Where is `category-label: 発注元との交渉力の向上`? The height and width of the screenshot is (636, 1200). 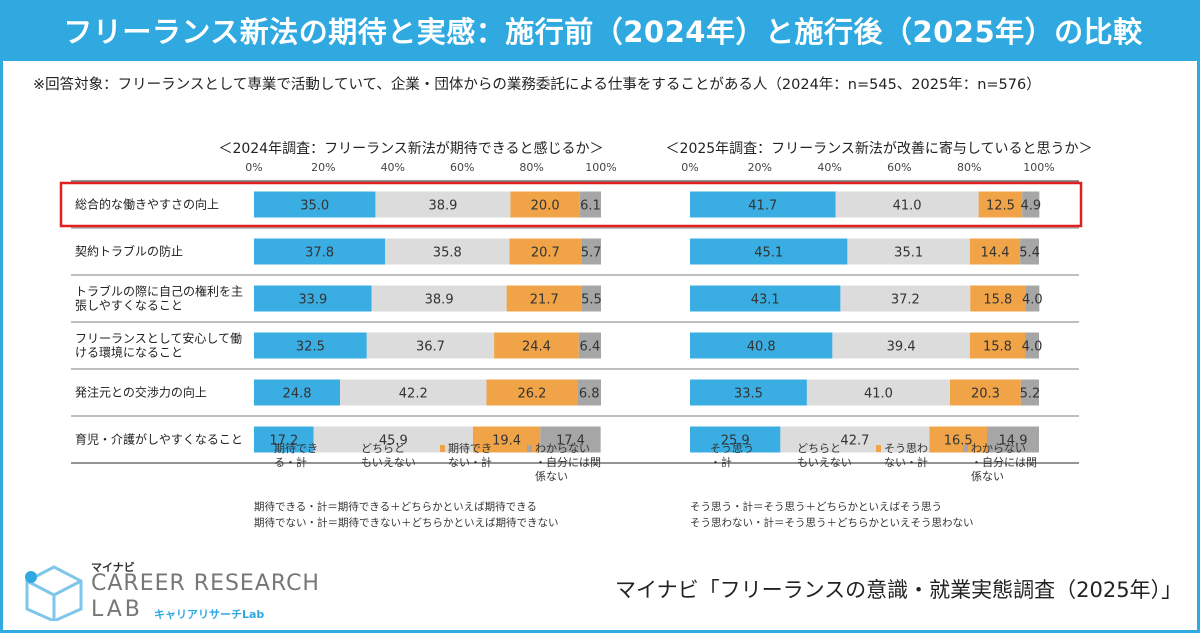 category-label: 発注元との交渉力の向上 is located at coordinates (141, 392).